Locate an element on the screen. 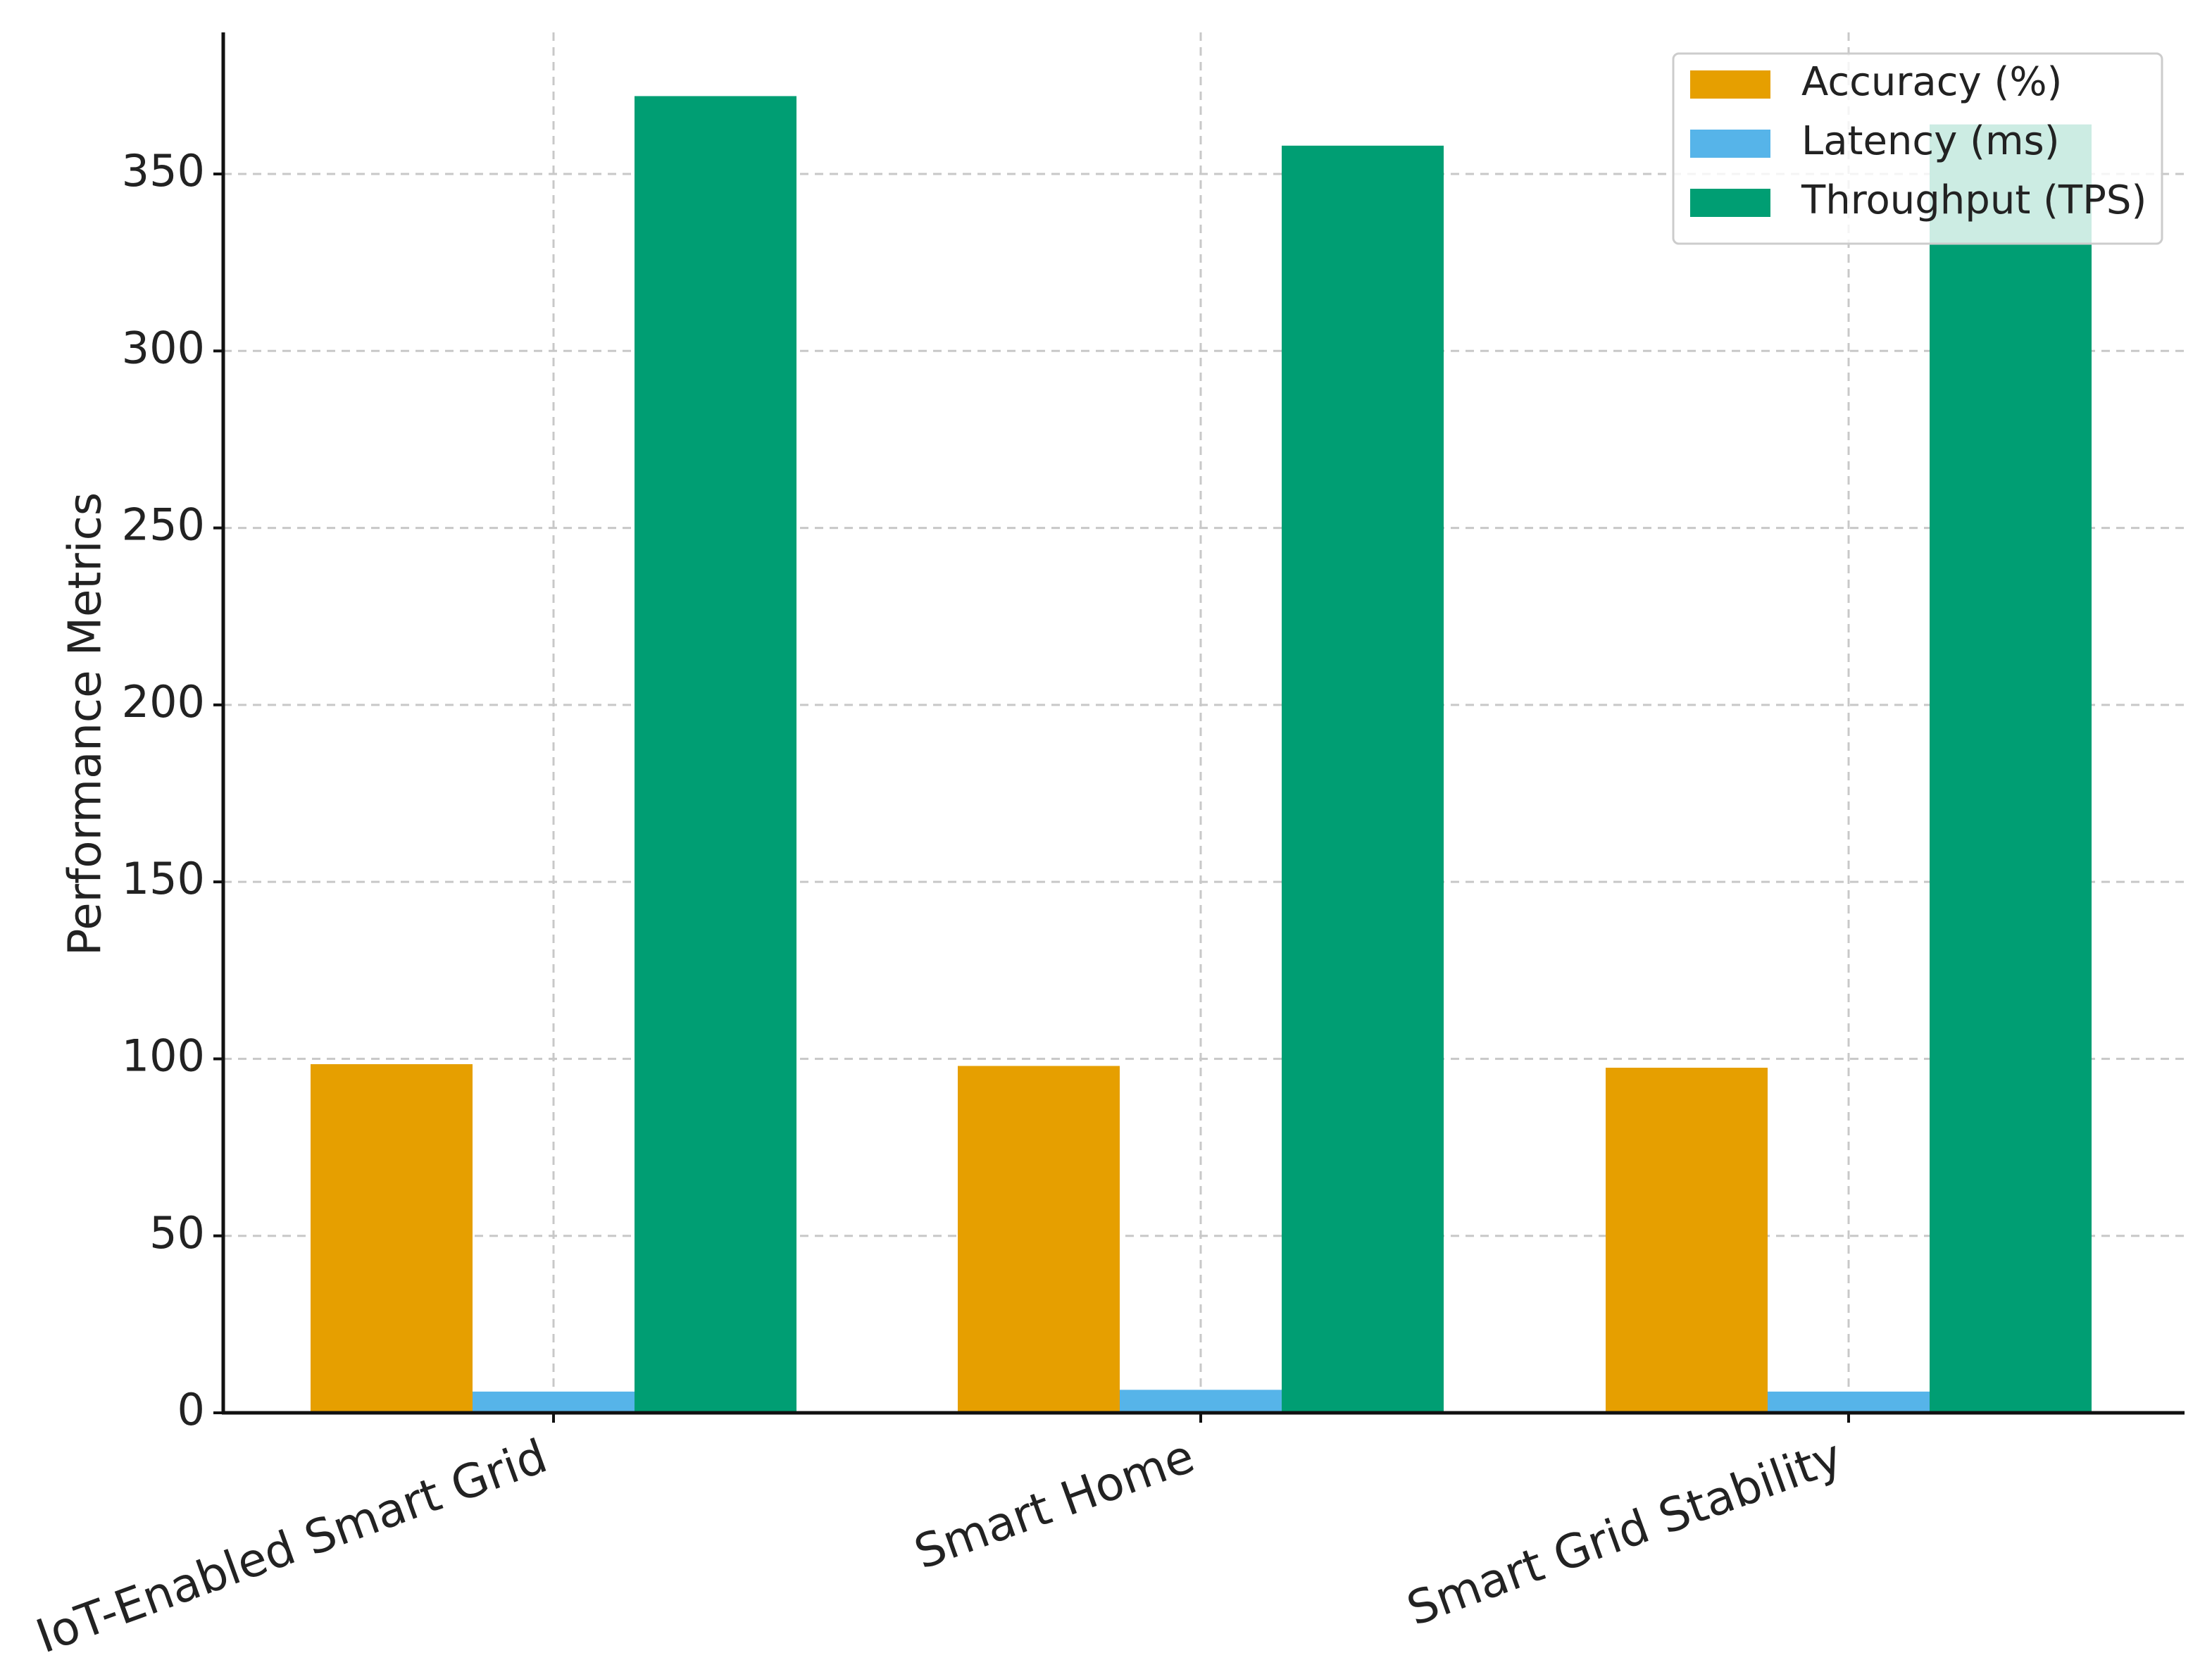 Image resolution: width=2212 pixels, height=1672 pixels. y-tick-label: 200 is located at coordinates (163, 702).